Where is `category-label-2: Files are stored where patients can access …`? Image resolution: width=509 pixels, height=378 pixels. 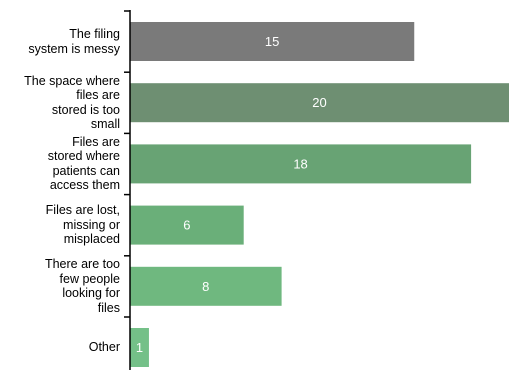
category-label-2: Files are stored where patients can access … is located at coordinates (60, 164).